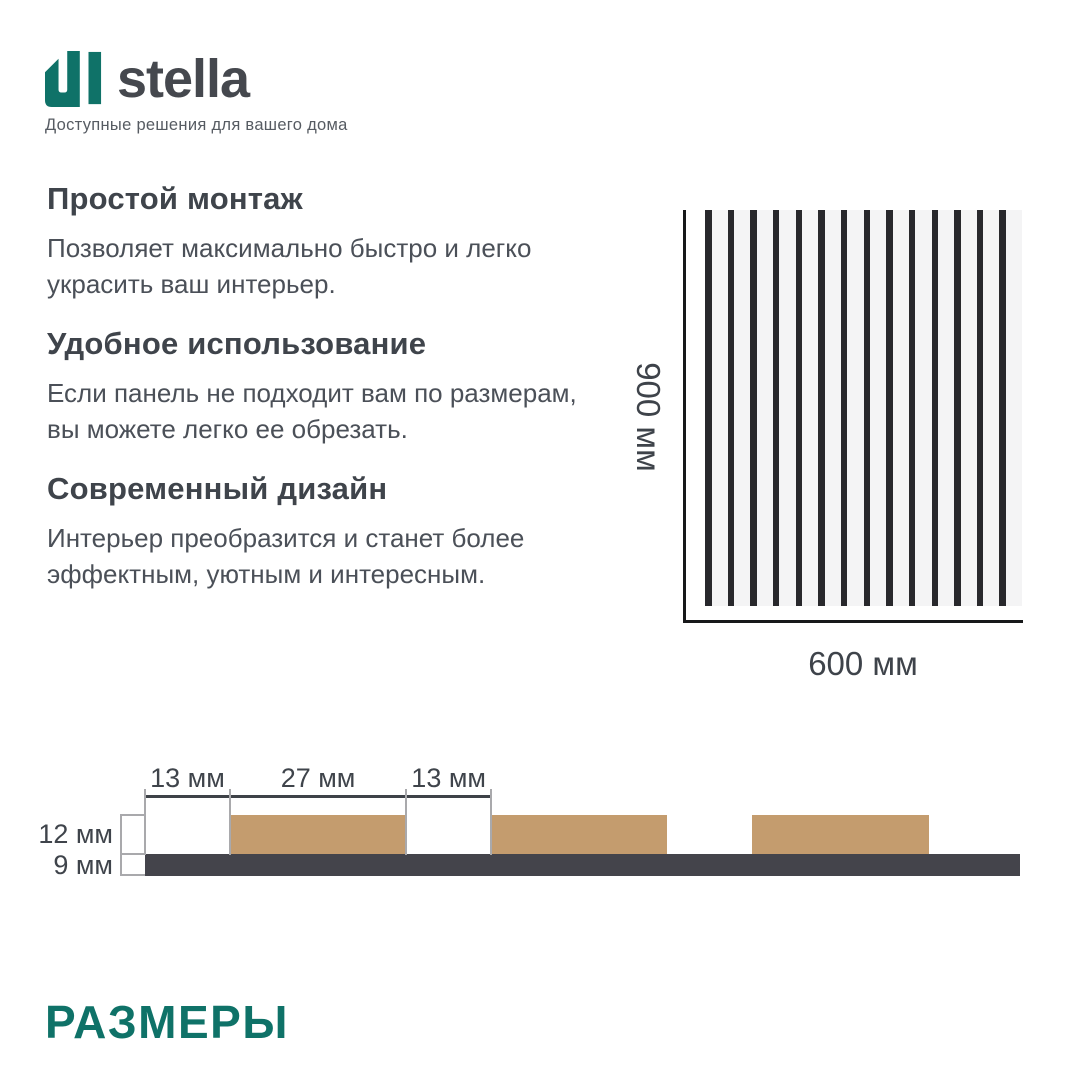  Describe the element at coordinates (167, 1022) in the screenshot. I see `section-title: РАЗМЕРЫ` at that location.